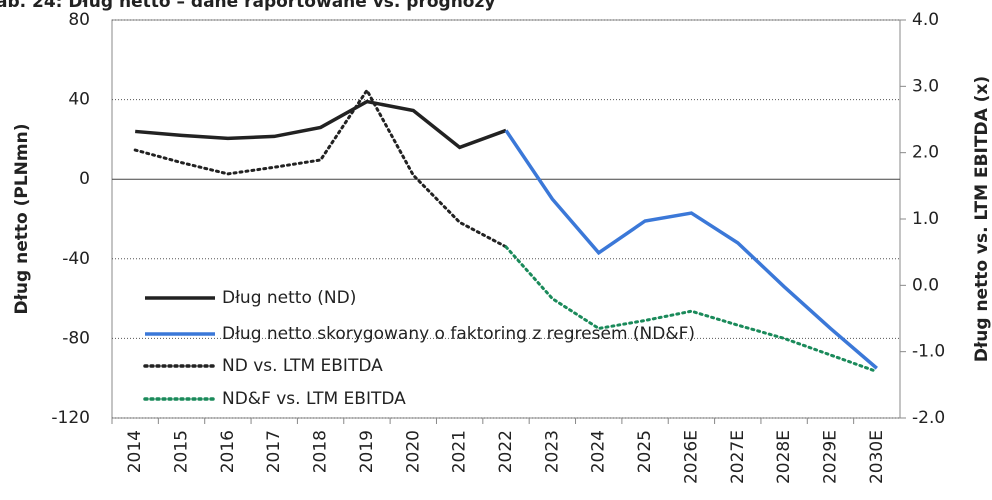 Image resolution: width=992 pixels, height=500 pixels. Describe the element at coordinates (552, 451) in the screenshot. I see `x-tick-label: 2023` at that location.